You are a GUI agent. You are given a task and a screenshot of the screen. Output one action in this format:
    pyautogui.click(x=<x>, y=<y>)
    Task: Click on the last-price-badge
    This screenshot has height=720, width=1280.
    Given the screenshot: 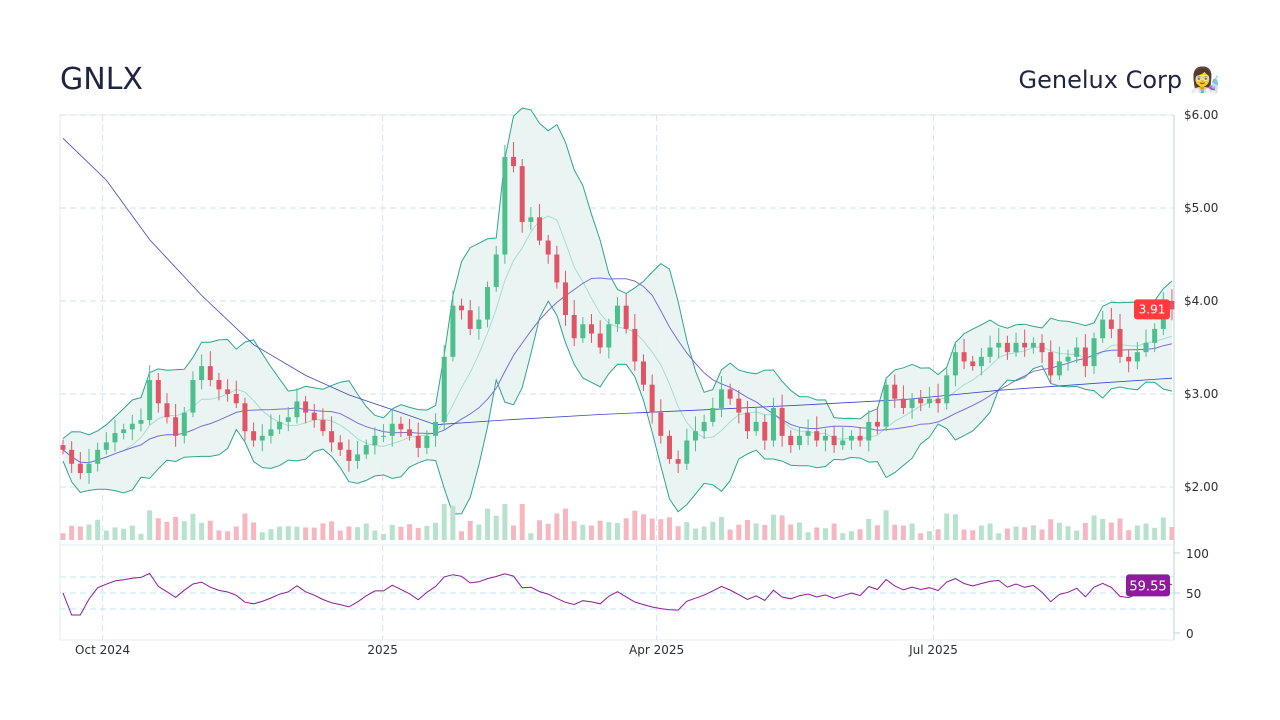 What is the action you would take?
    pyautogui.click(x=1152, y=309)
    